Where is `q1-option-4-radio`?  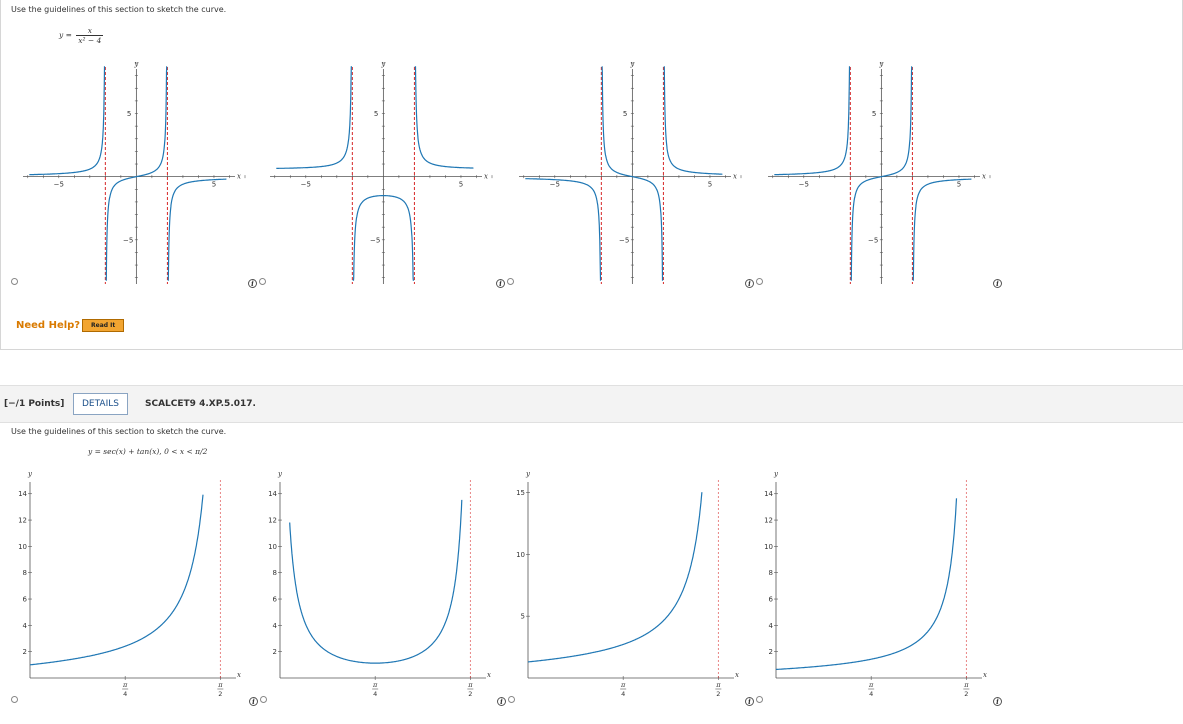
q1-option-4-radio is located at coordinates (759, 281).